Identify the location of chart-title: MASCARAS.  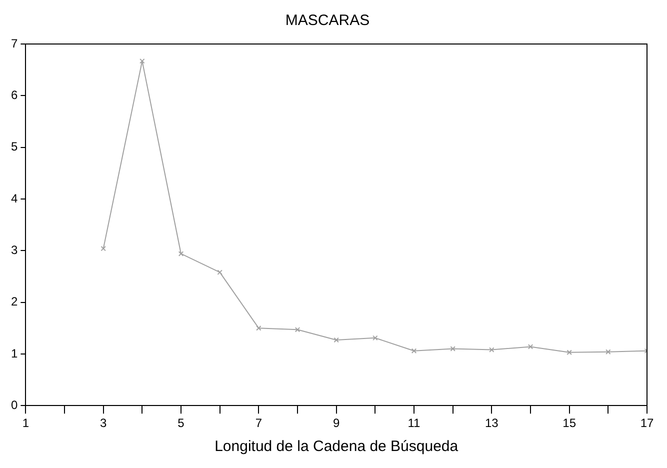
(327, 21).